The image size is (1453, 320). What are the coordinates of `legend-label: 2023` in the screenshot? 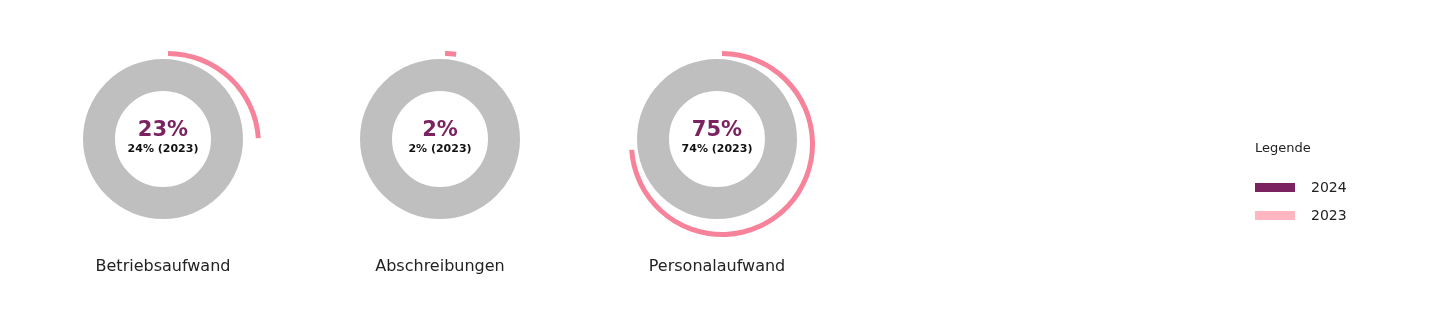 It's located at (1329, 215).